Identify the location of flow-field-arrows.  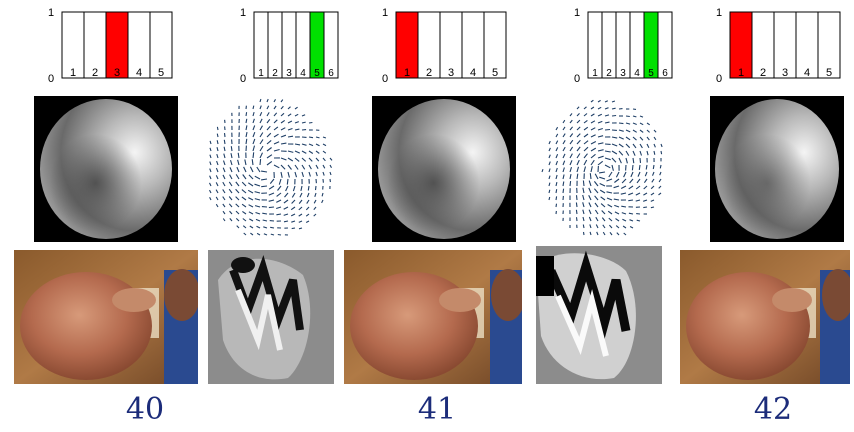
(271, 167).